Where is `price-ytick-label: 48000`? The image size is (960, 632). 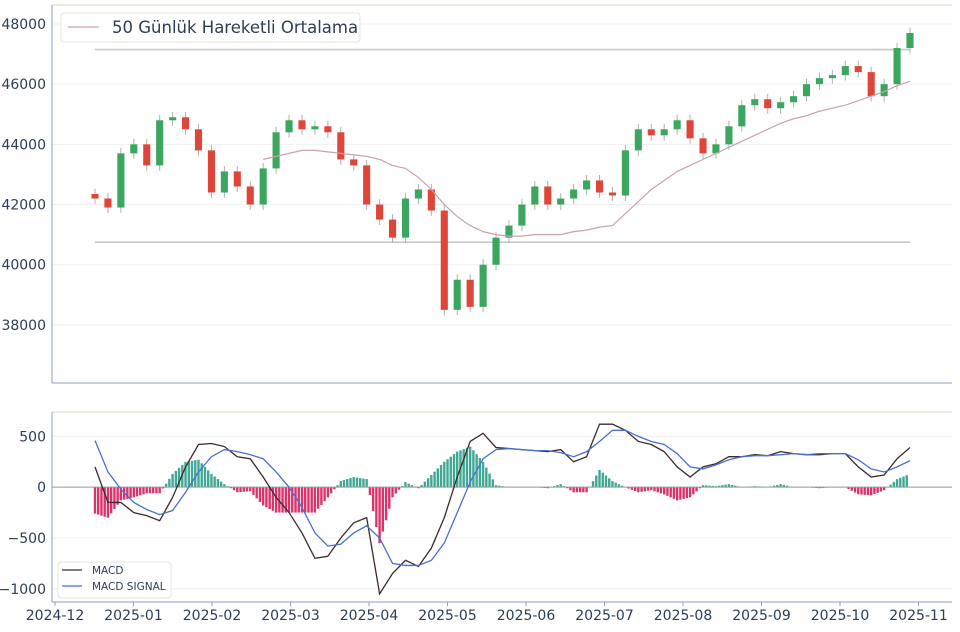 price-ytick-label: 48000 is located at coordinates (23, 25).